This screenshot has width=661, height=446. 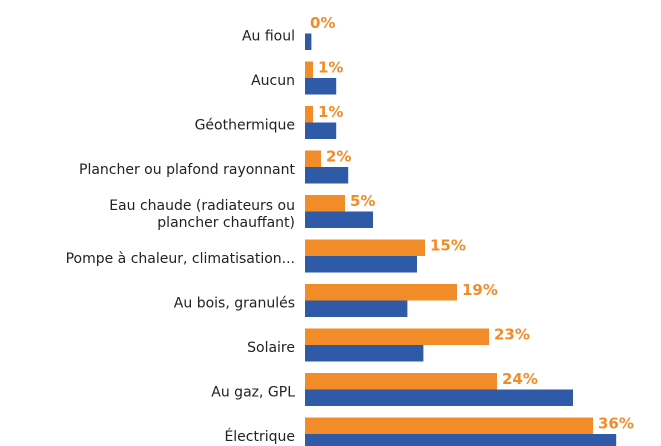 What do you see at coordinates (322, 23) in the screenshot?
I see `value-label: 0%` at bounding box center [322, 23].